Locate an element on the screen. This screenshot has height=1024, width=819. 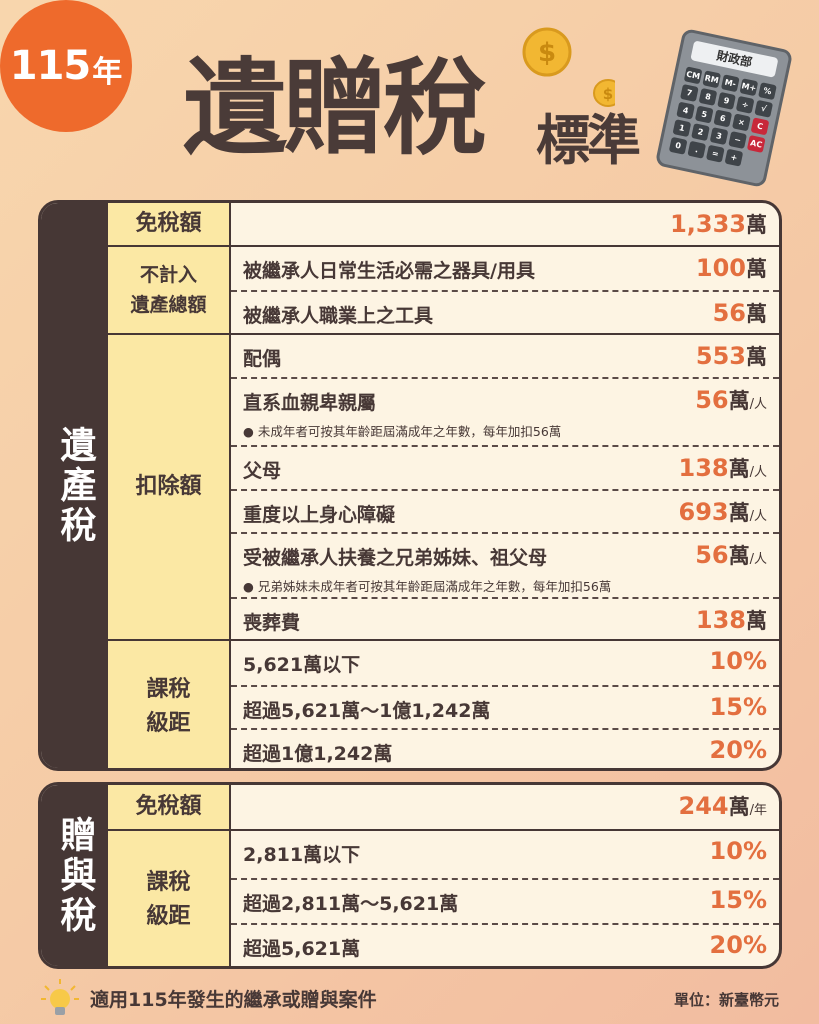
year-suffix: 年 is located at coordinates (107, 72).